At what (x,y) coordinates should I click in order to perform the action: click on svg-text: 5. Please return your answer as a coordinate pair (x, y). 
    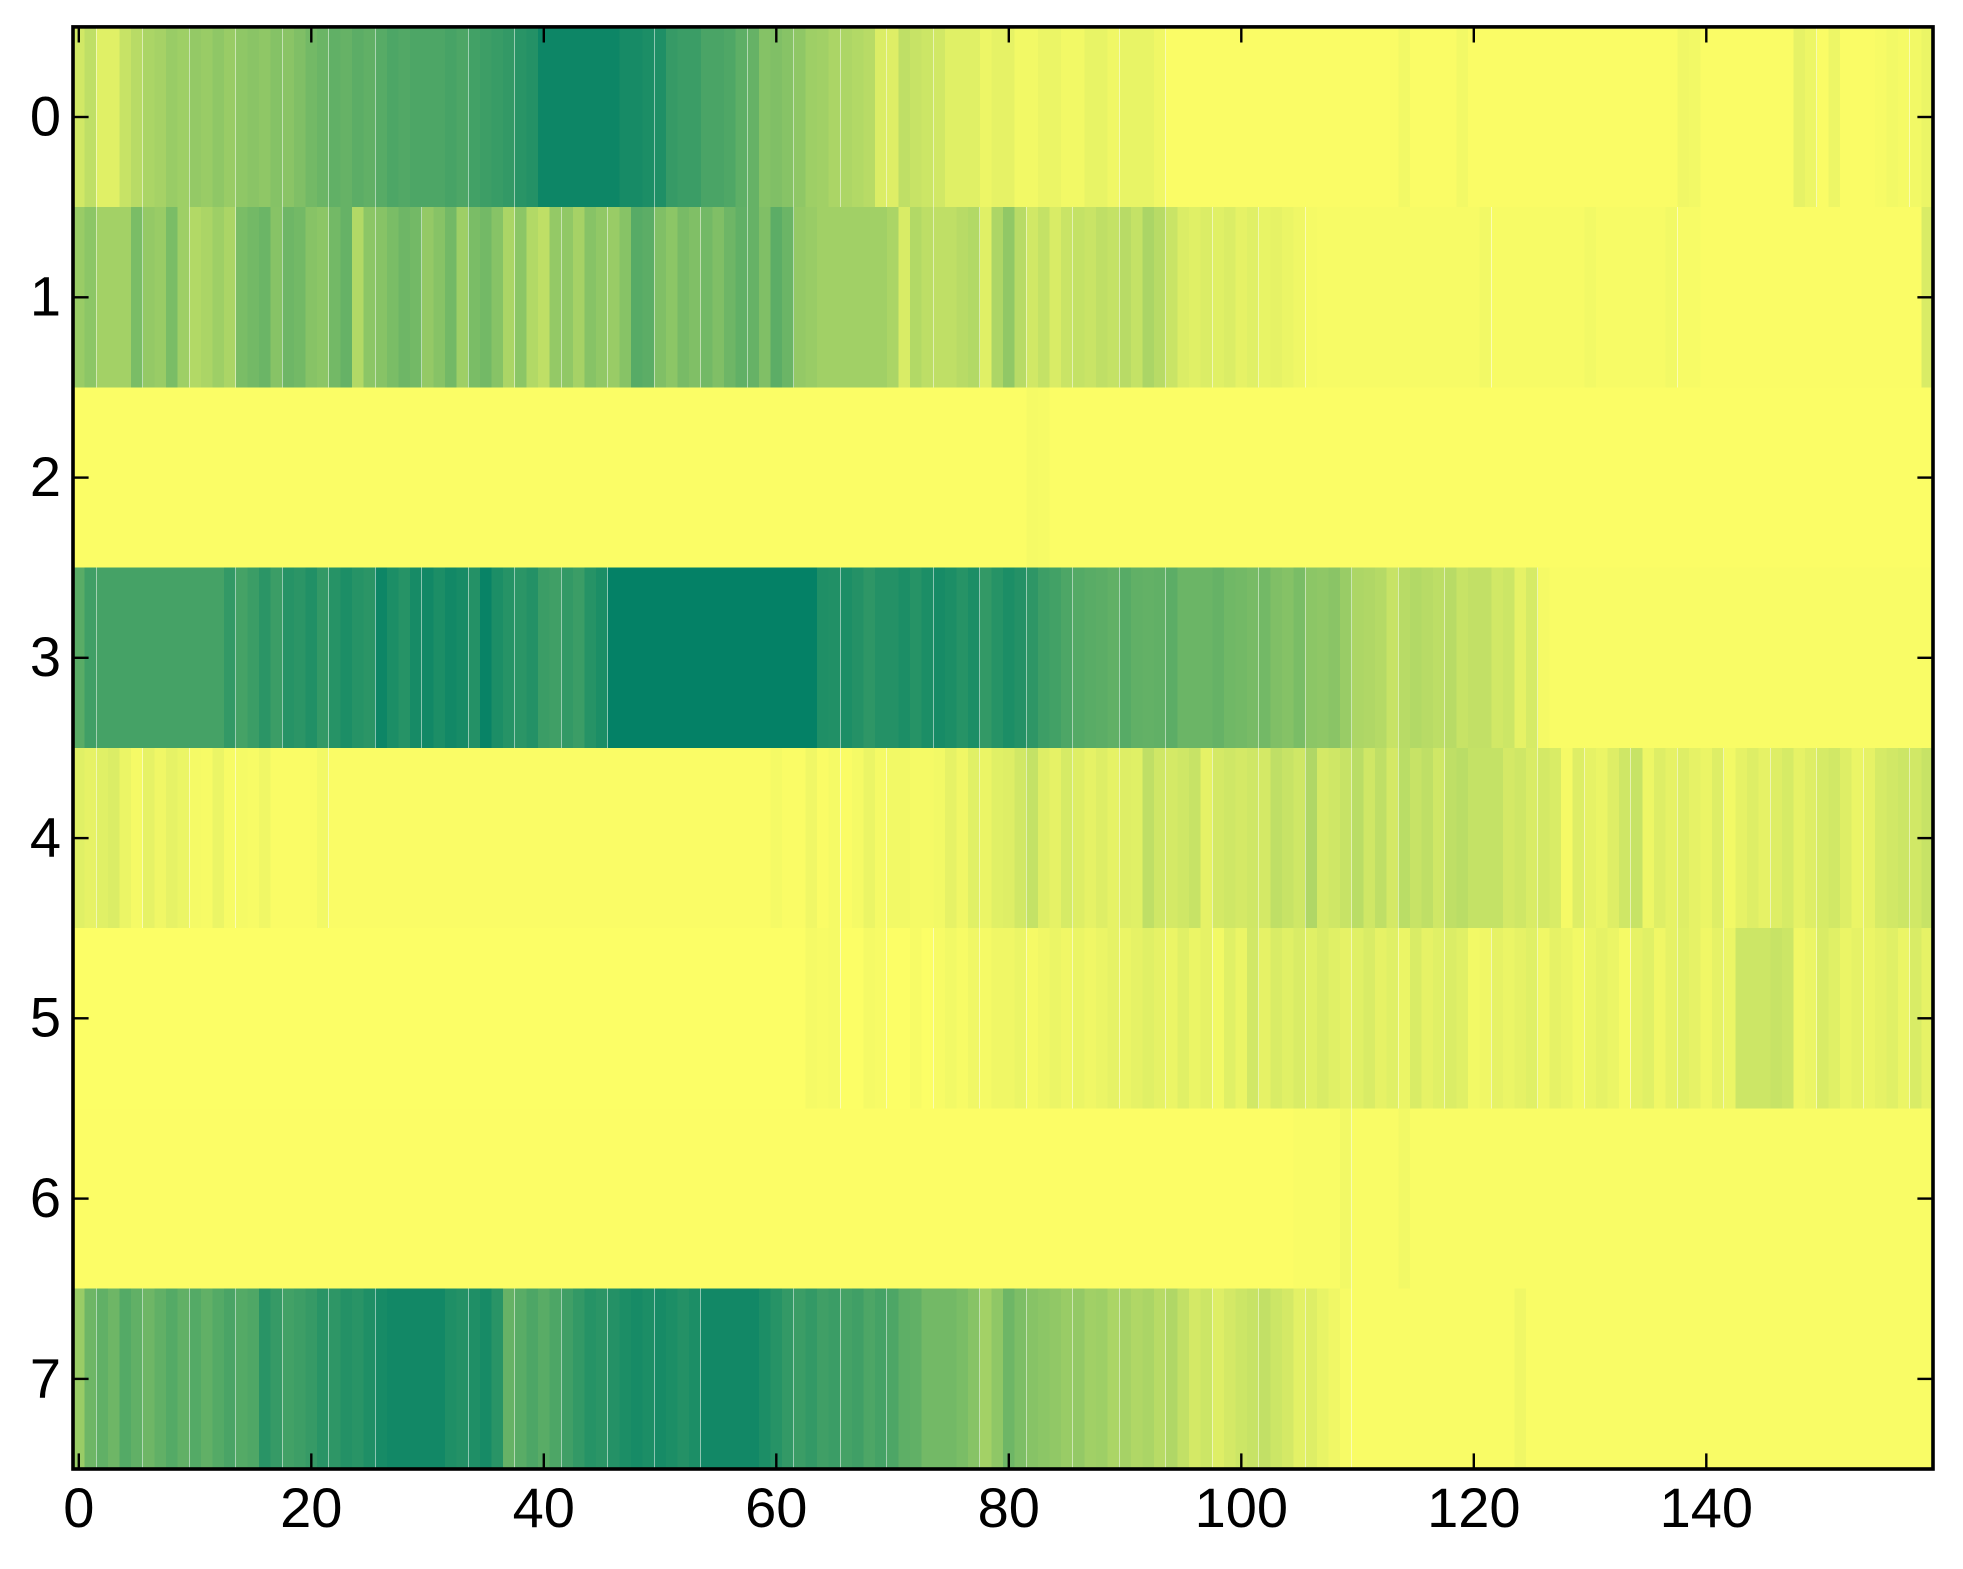
    Looking at the image, I should click on (45, 1017).